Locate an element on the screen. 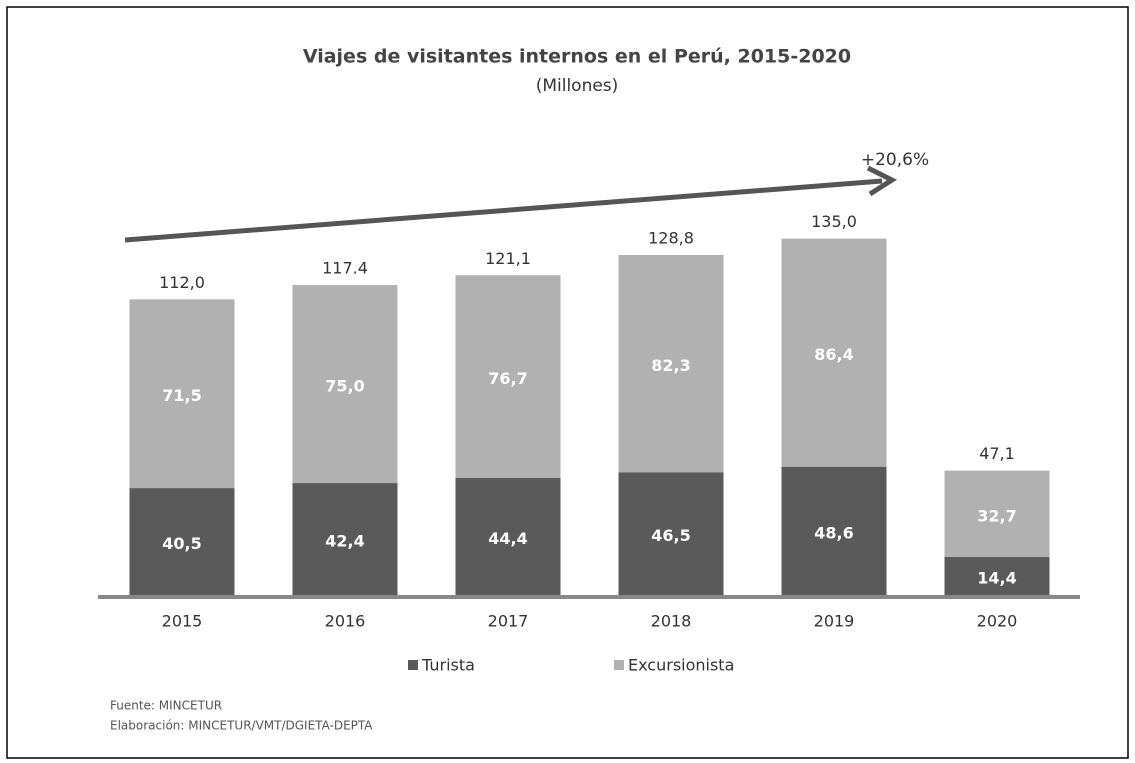 The width and height of the screenshot is (1135, 763). x-tick-label: 2020 is located at coordinates (997, 621).